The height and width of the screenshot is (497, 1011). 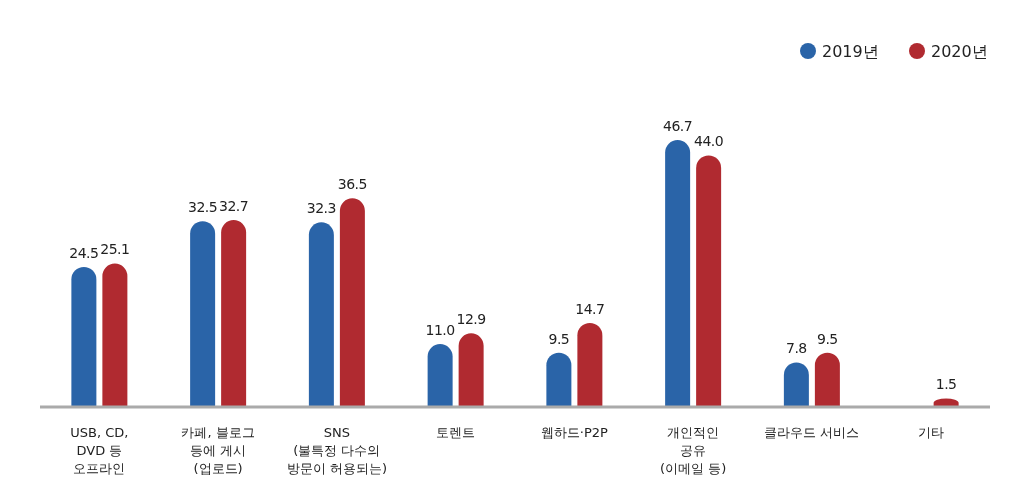 What do you see at coordinates (796, 348) in the screenshot?
I see `data-label: 7.8` at bounding box center [796, 348].